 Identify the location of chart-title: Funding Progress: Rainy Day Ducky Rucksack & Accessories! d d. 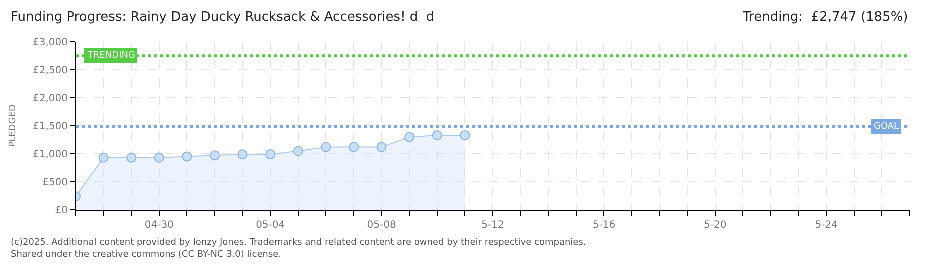
(223, 17).